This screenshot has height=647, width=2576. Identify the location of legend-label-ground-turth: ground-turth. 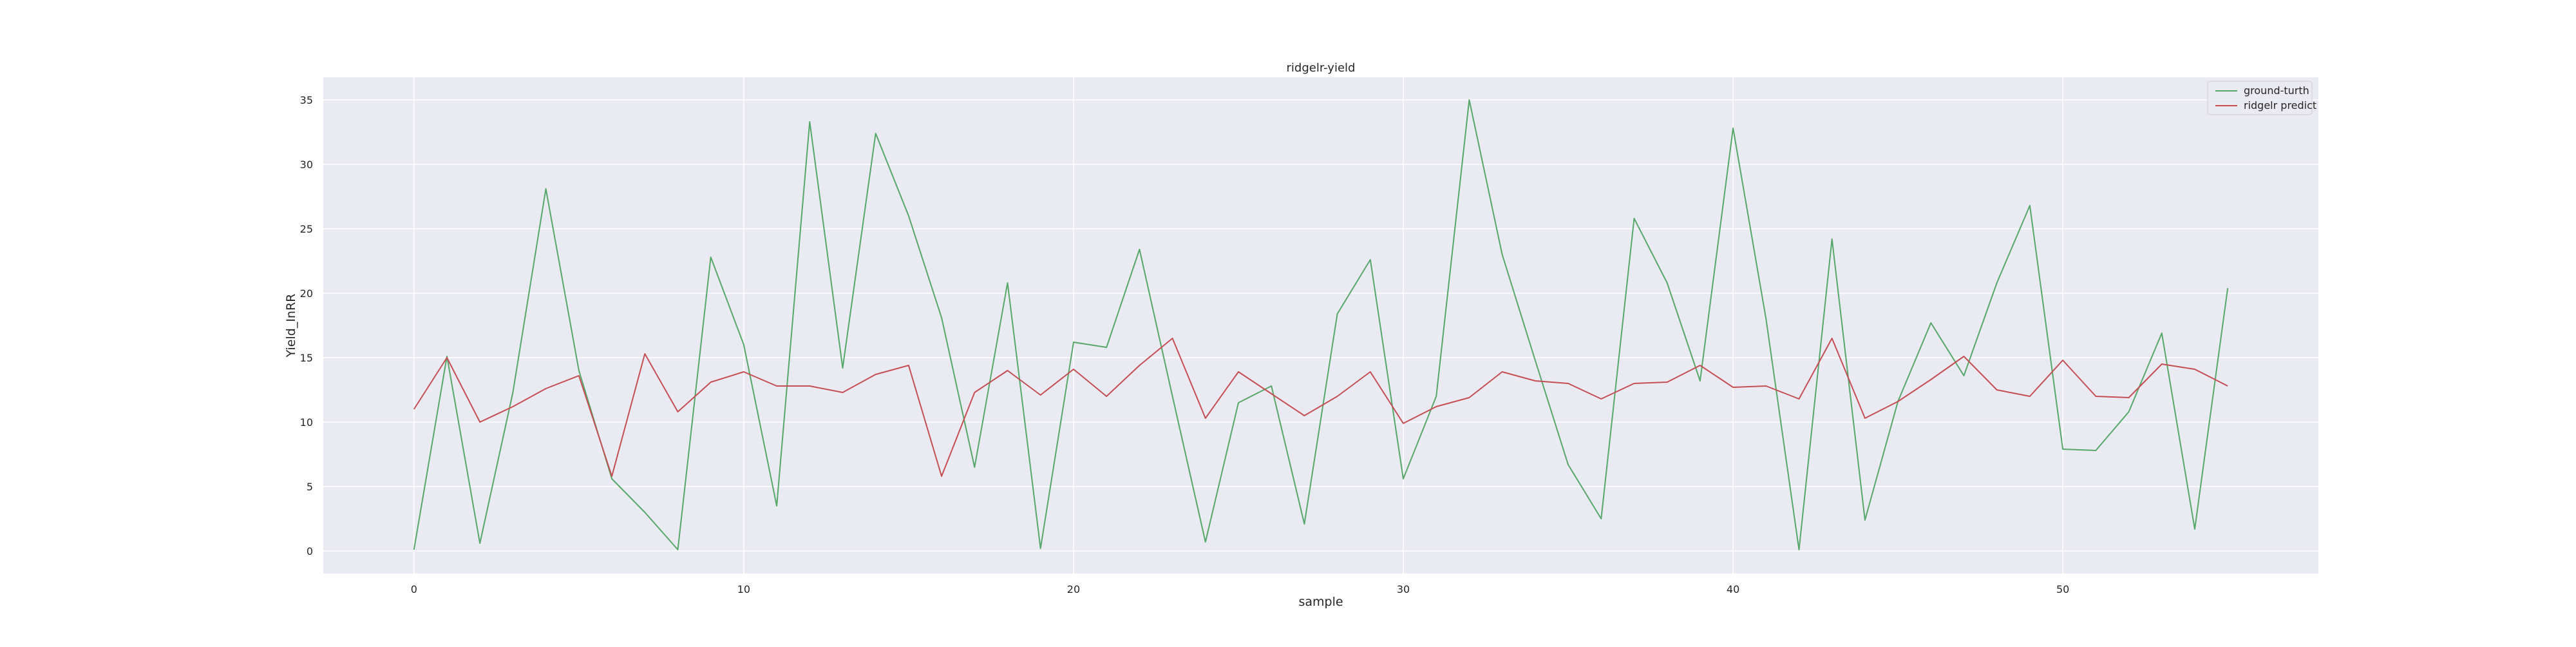
(2276, 90).